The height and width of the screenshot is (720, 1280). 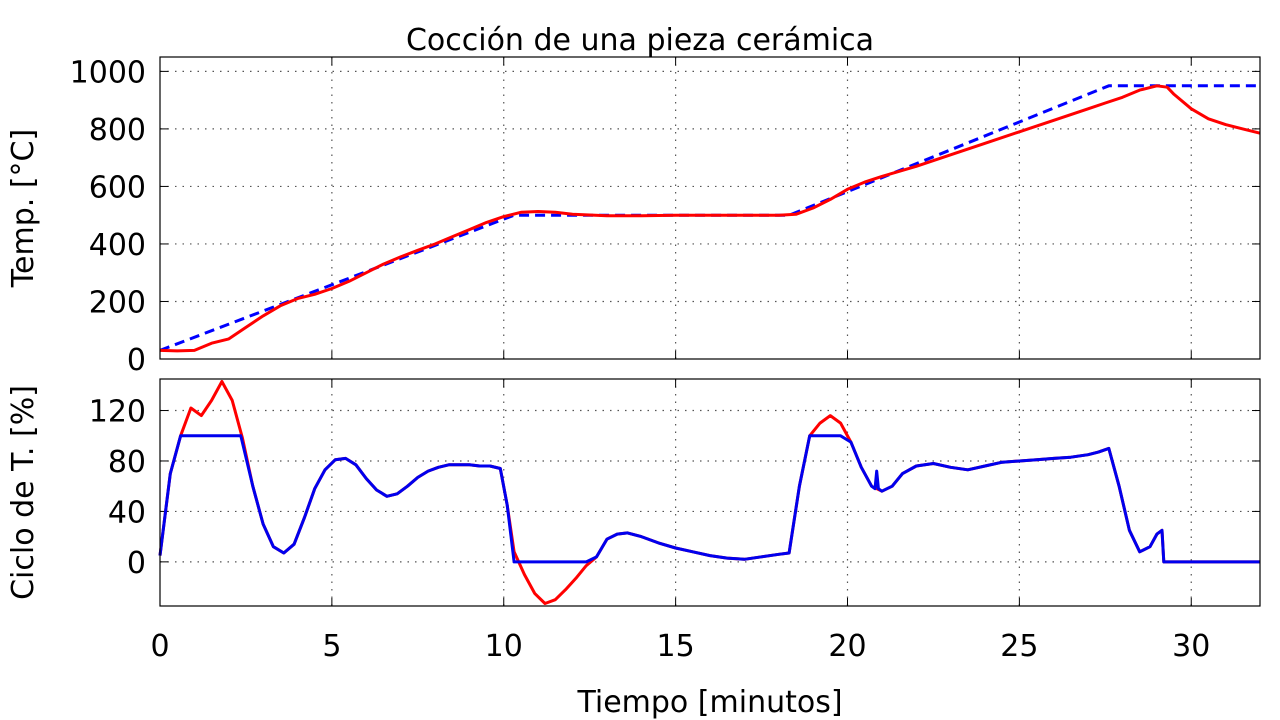 I want to click on y-axis-label: Ciclo de T. [%], so click(x=23, y=492).